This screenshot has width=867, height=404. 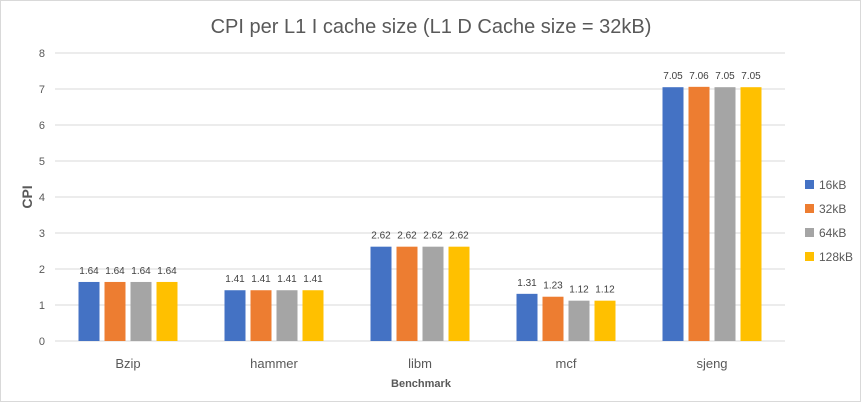 What do you see at coordinates (553, 286) in the screenshot?
I see `data-label: 1.23` at bounding box center [553, 286].